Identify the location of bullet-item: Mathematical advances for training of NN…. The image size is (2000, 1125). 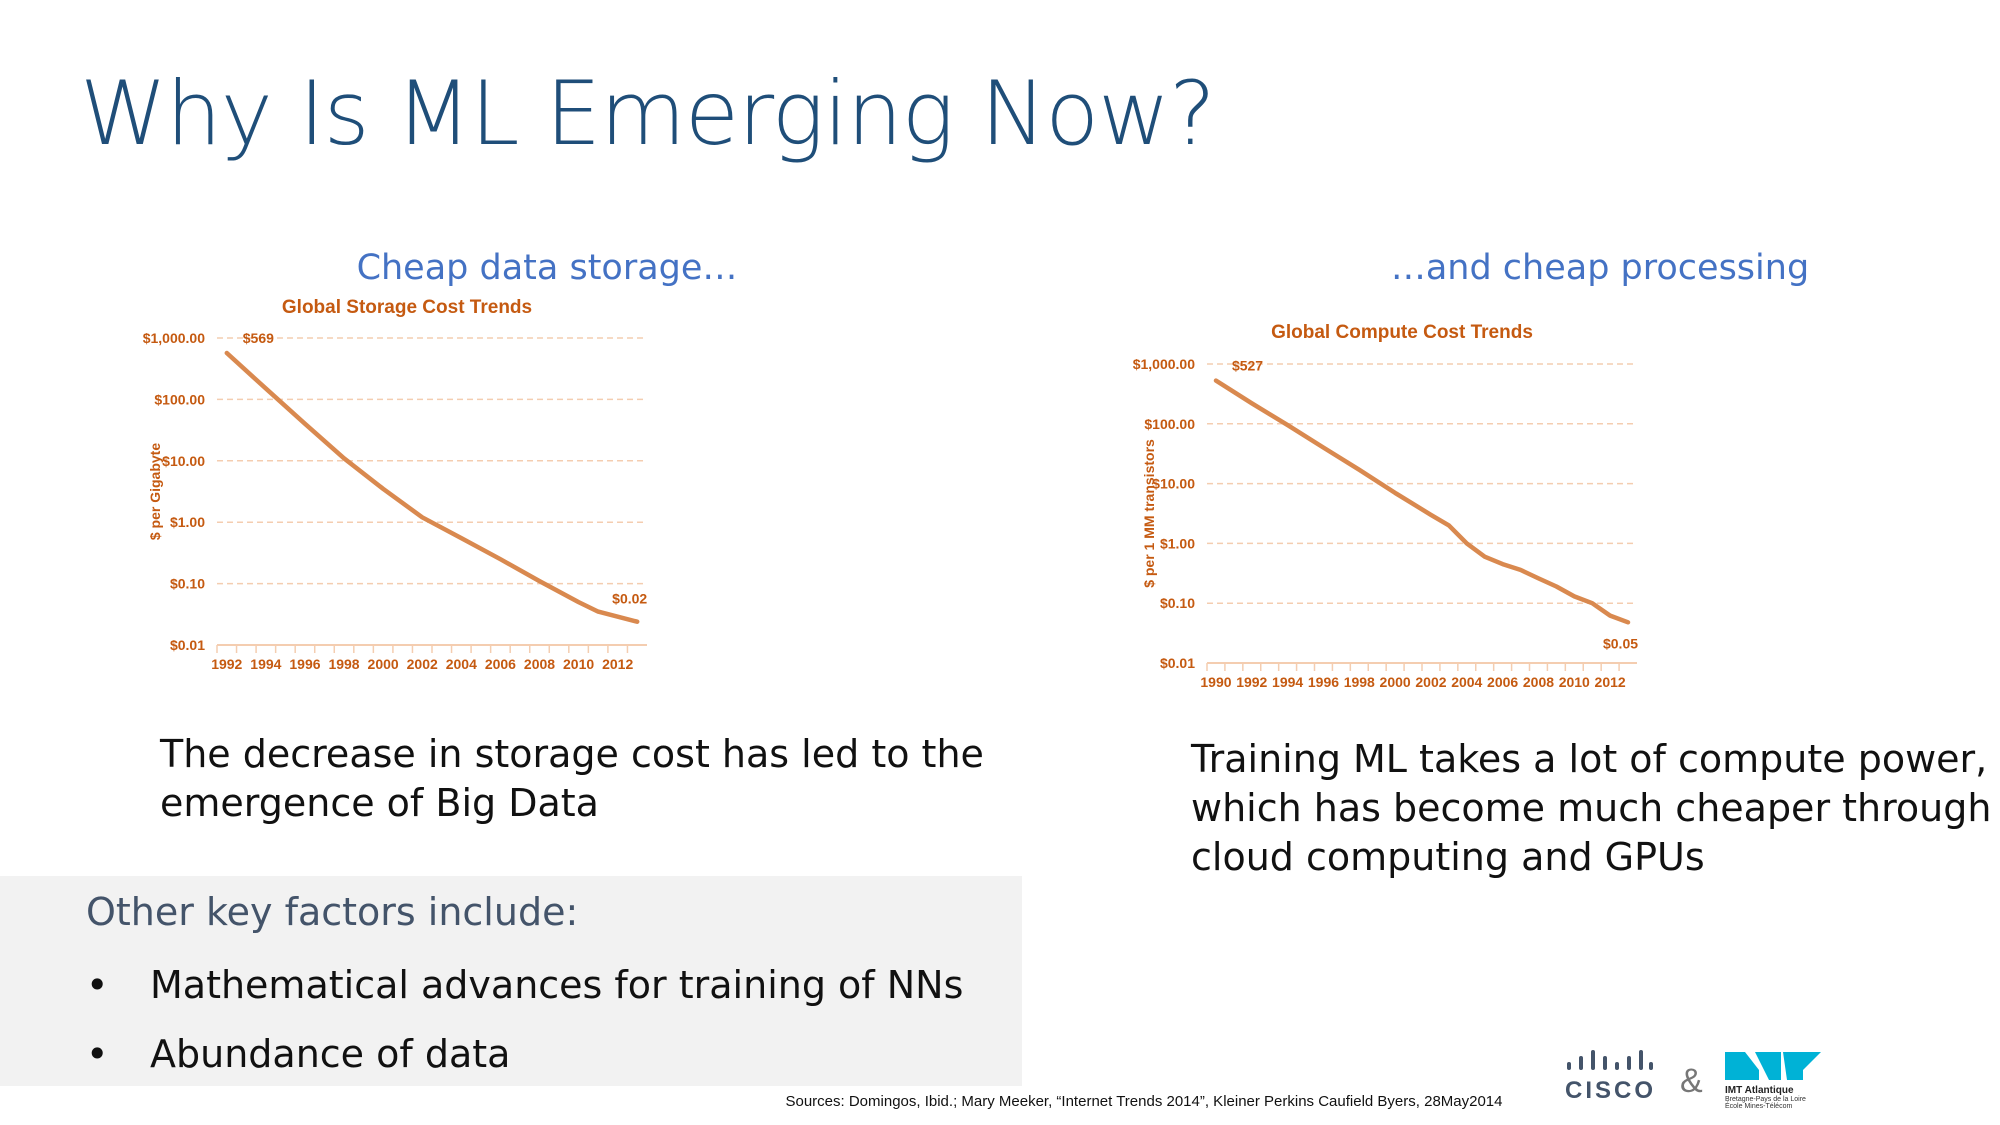
(557, 985).